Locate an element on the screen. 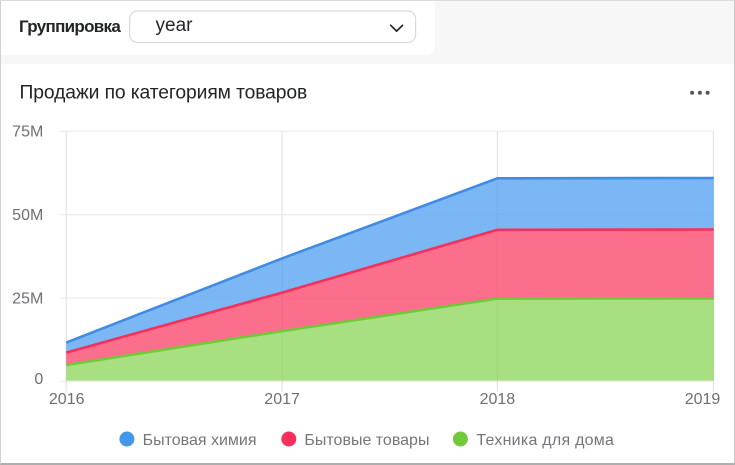 The image size is (735, 465). svg-text: 25M is located at coordinates (27, 298).